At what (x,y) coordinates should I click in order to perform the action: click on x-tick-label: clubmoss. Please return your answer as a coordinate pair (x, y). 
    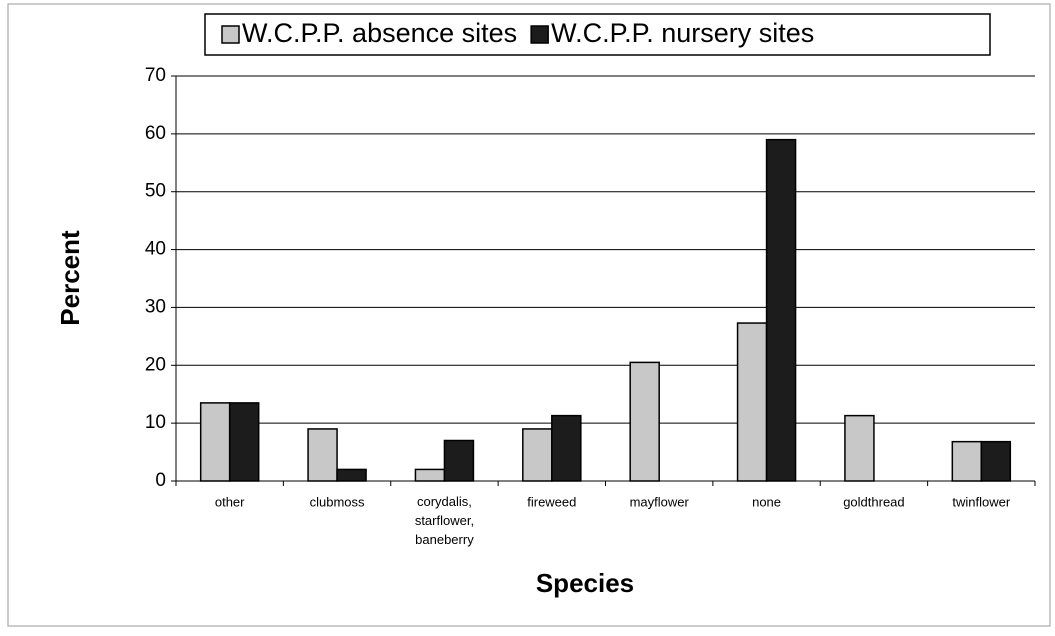
    Looking at the image, I should click on (337, 501).